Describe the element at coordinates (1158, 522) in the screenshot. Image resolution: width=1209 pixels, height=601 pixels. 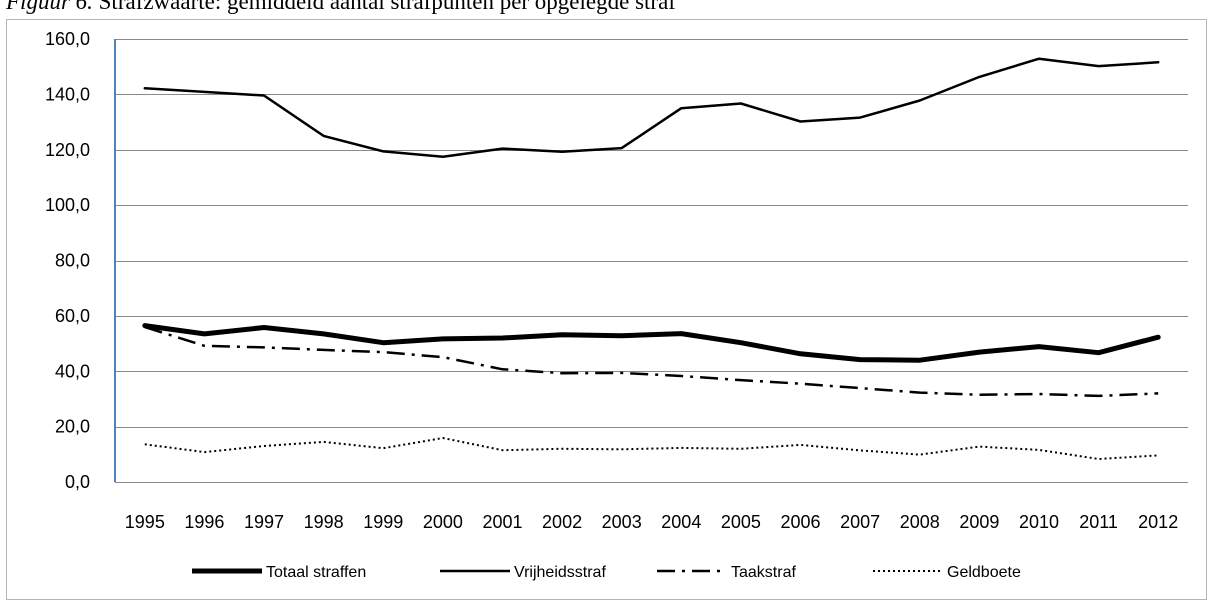
I see `x-tick-label: 2012` at that location.